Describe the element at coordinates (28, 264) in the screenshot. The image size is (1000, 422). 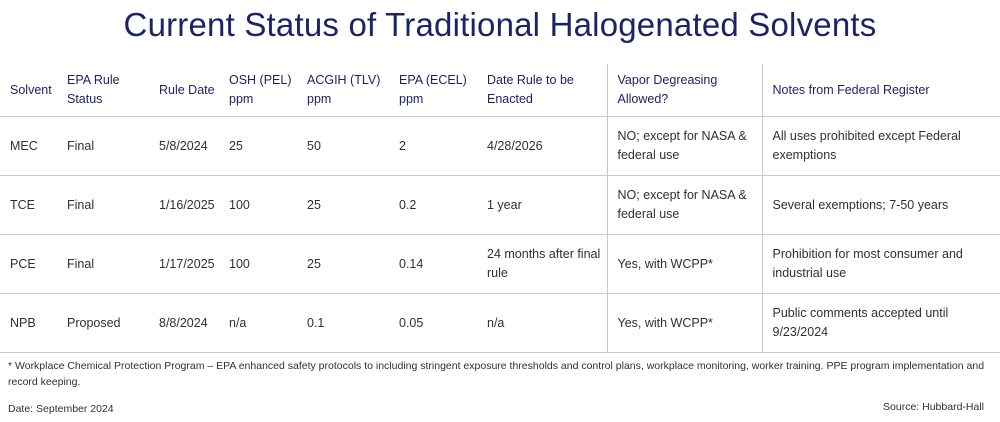
I see `cell-solvent: PCE` at that location.